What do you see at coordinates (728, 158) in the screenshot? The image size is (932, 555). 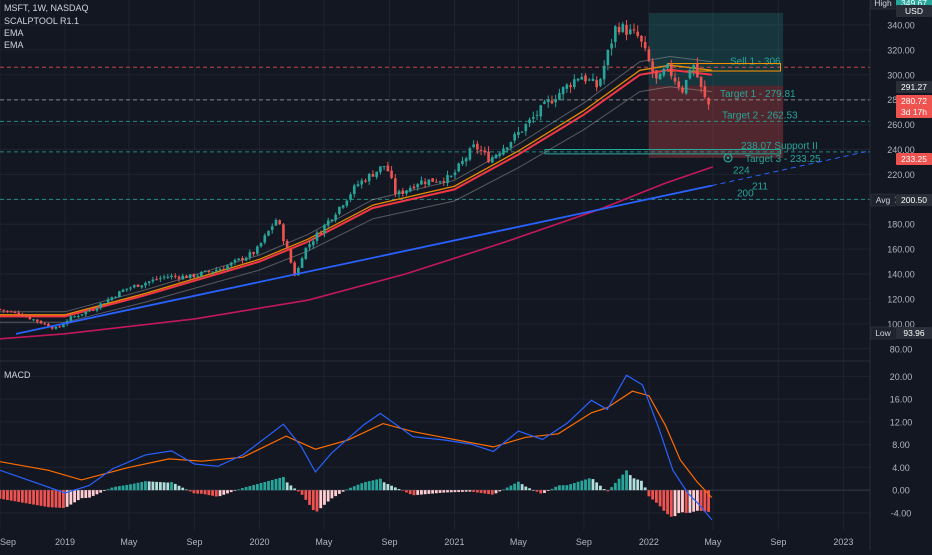 I see `target-3-marker-dot` at bounding box center [728, 158].